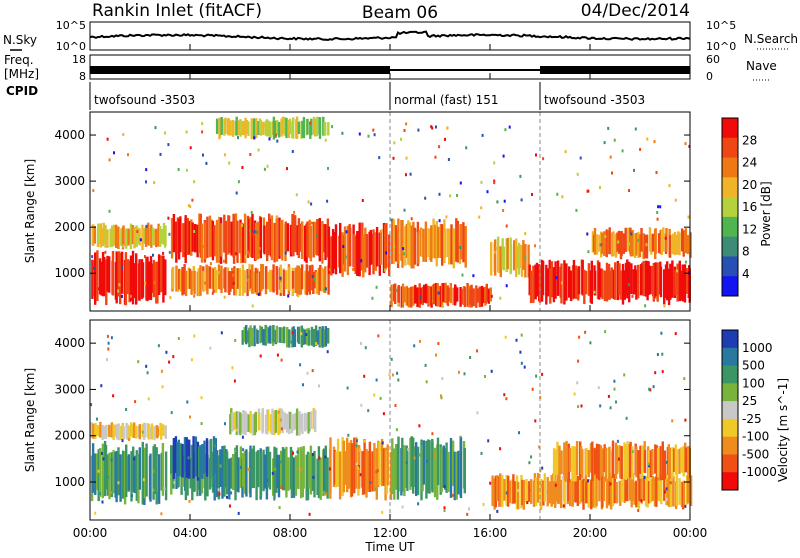  I want to click on colorbar-tick-label: -500, so click(755, 454).